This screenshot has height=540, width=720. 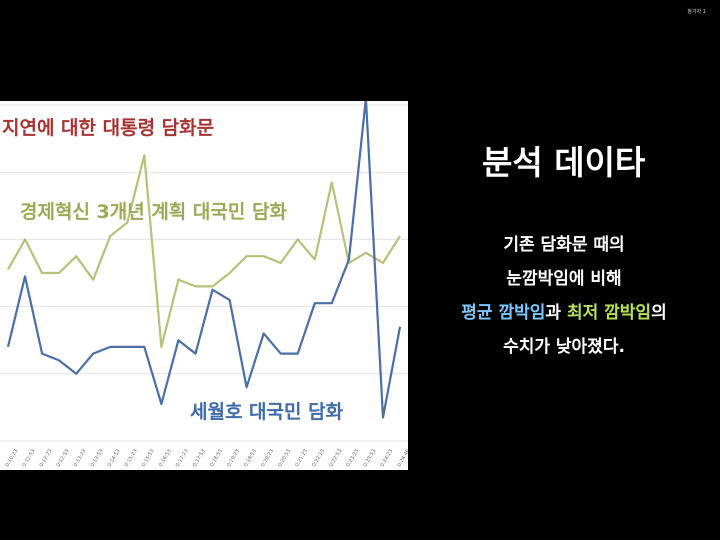 I want to click on x-tick-label: 0:19:53, so click(x=250, y=458).